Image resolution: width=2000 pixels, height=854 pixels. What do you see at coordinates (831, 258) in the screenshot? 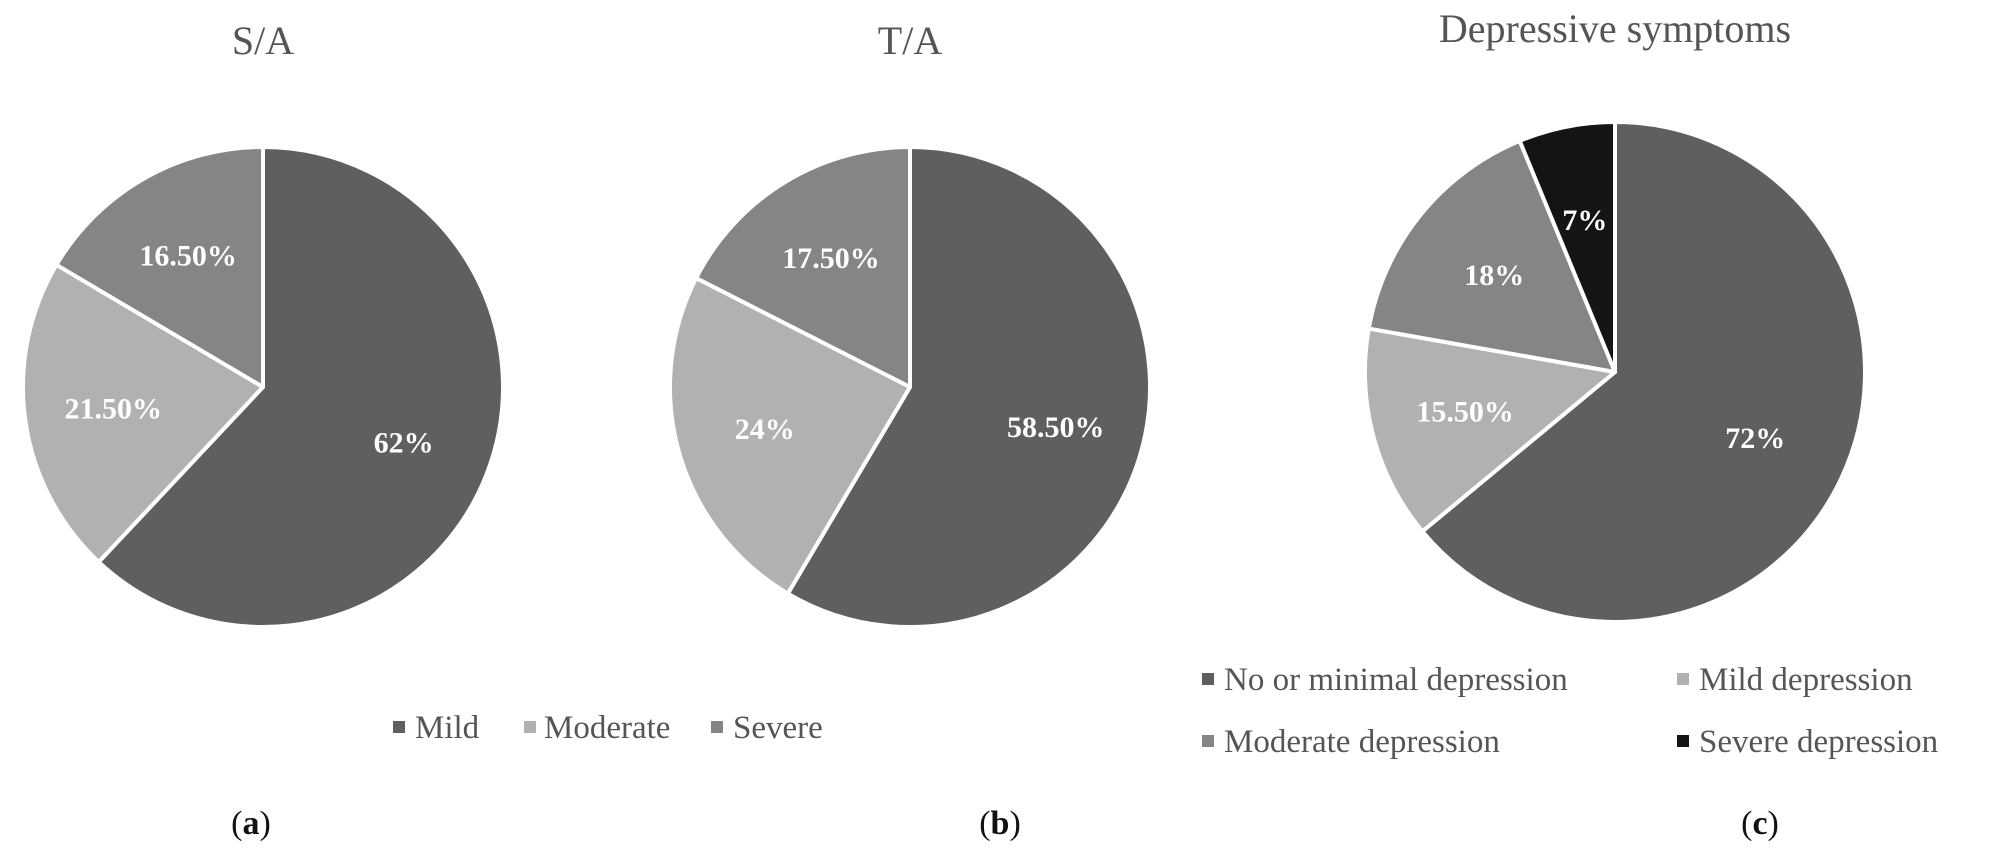
I see `pie-slice-label-b-3: 17.50%` at bounding box center [831, 258].